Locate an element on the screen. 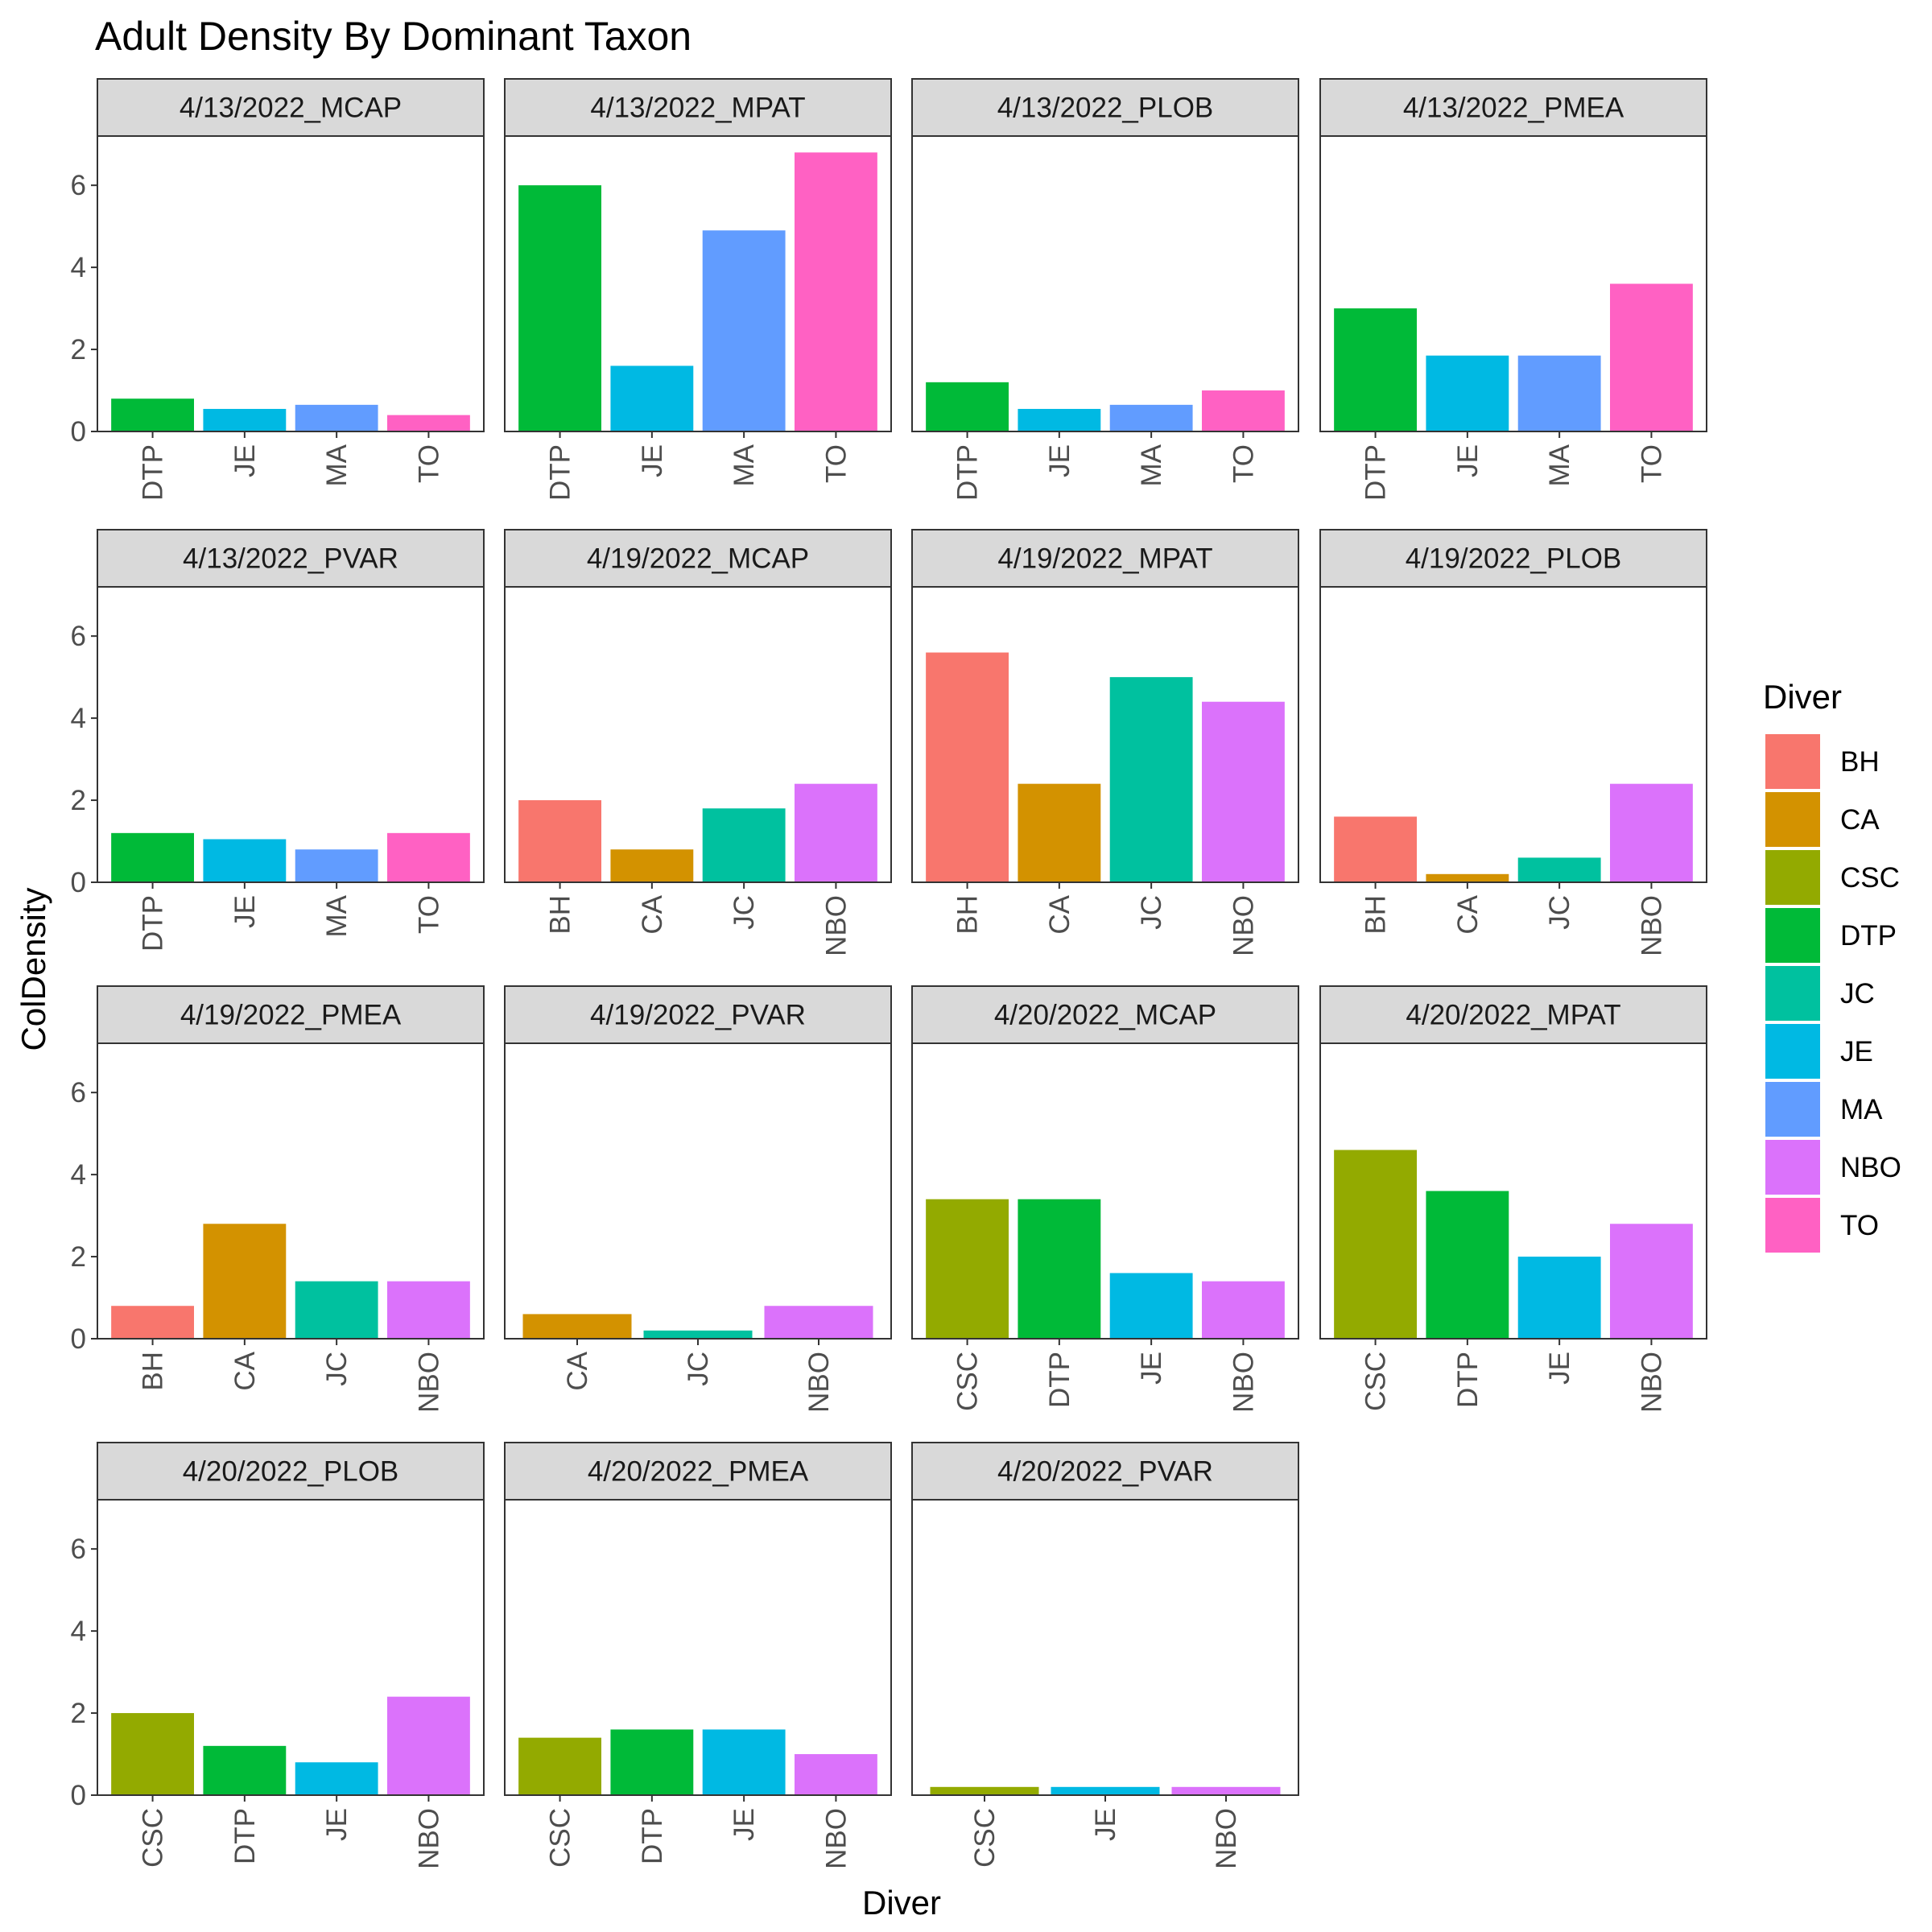 The image size is (1932, 1932). facet-strip-label: 4/20/2022_PMEA is located at coordinates (698, 1472).